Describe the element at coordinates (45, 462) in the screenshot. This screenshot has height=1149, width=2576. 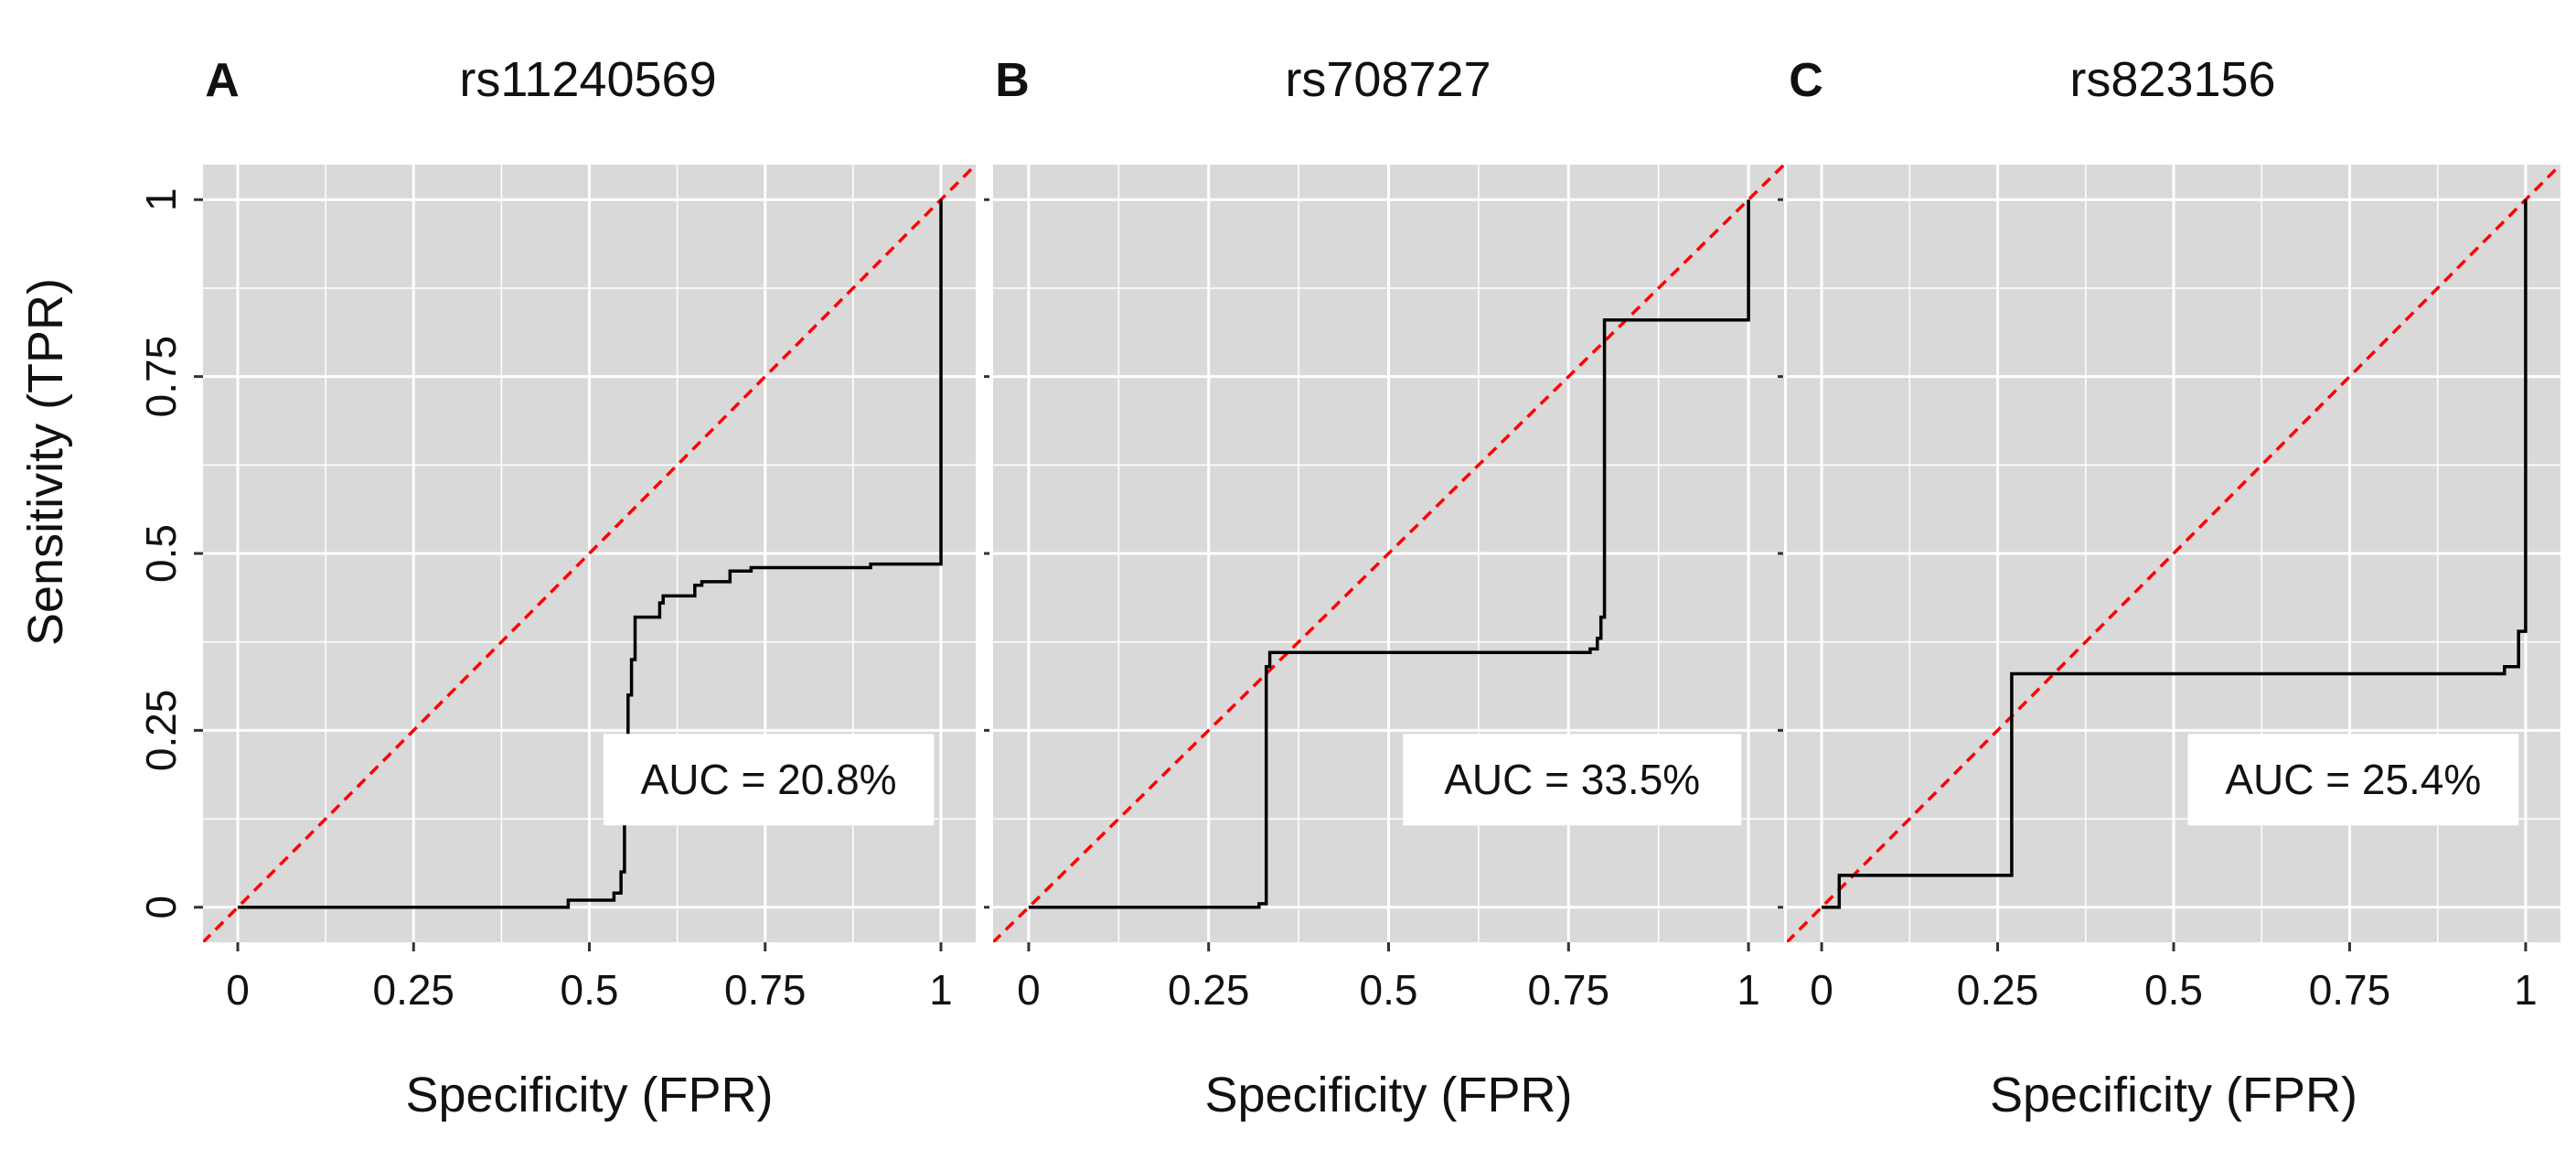
I see `y-axis-title: Sensitivity (TPR)` at that location.